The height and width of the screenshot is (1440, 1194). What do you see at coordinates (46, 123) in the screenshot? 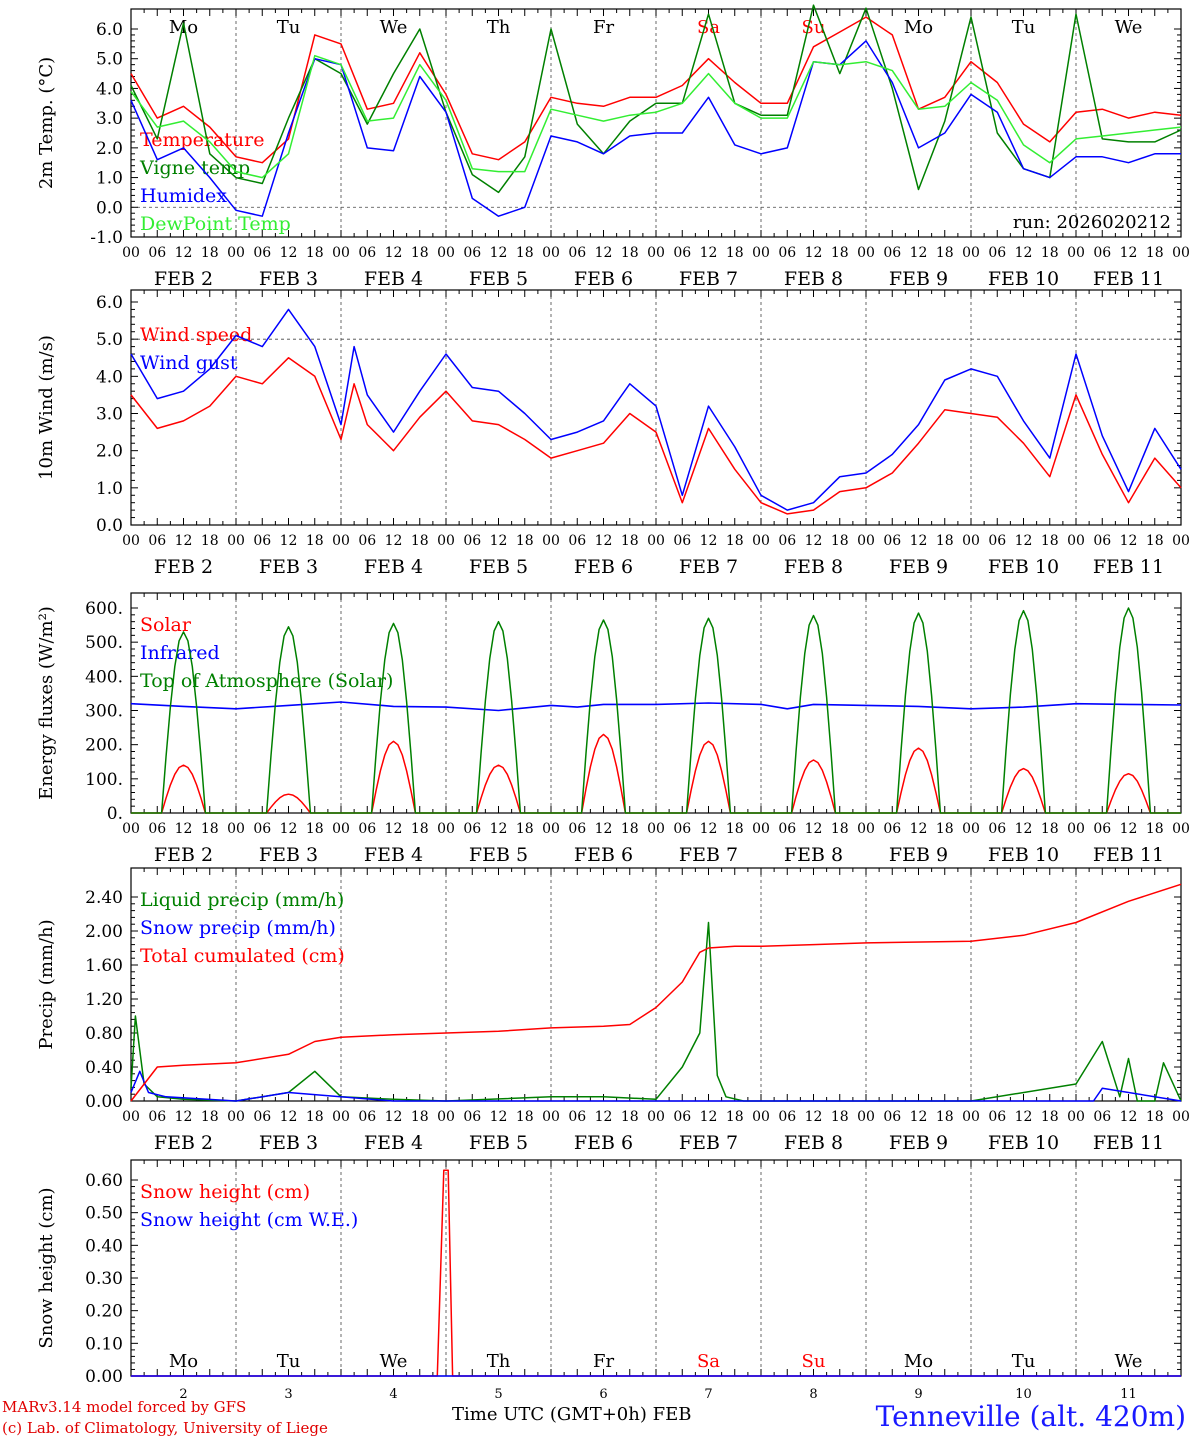
I see `temp-y-axis-label: 2m Temp. (°C)` at bounding box center [46, 123].